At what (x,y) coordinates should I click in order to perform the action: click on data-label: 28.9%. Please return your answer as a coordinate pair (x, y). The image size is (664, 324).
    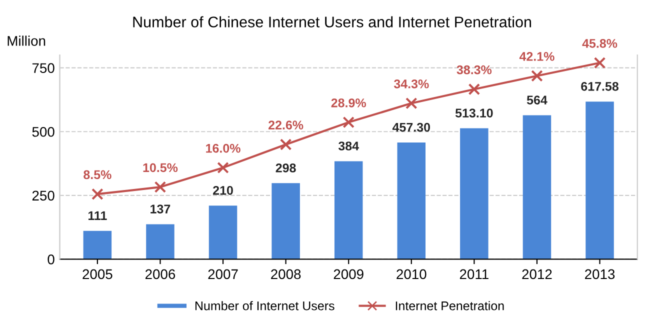
    Looking at the image, I should click on (348, 103).